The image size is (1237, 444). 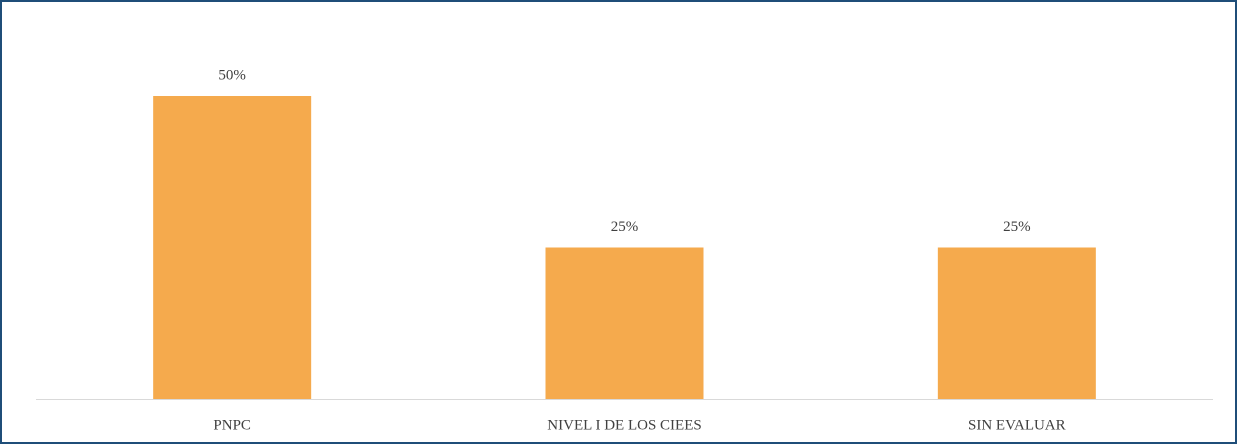 What do you see at coordinates (232, 75) in the screenshot?
I see `data-label: 50%` at bounding box center [232, 75].